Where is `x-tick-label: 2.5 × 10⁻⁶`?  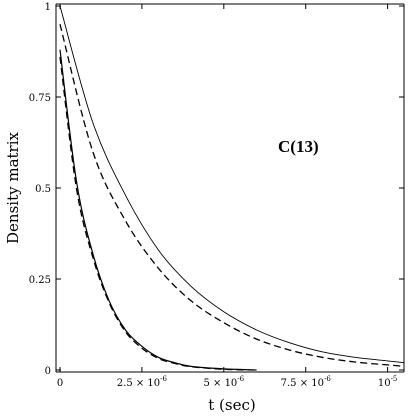
x-tick-label: 2.5 × 10⁻⁶ is located at coordinates (142, 382).